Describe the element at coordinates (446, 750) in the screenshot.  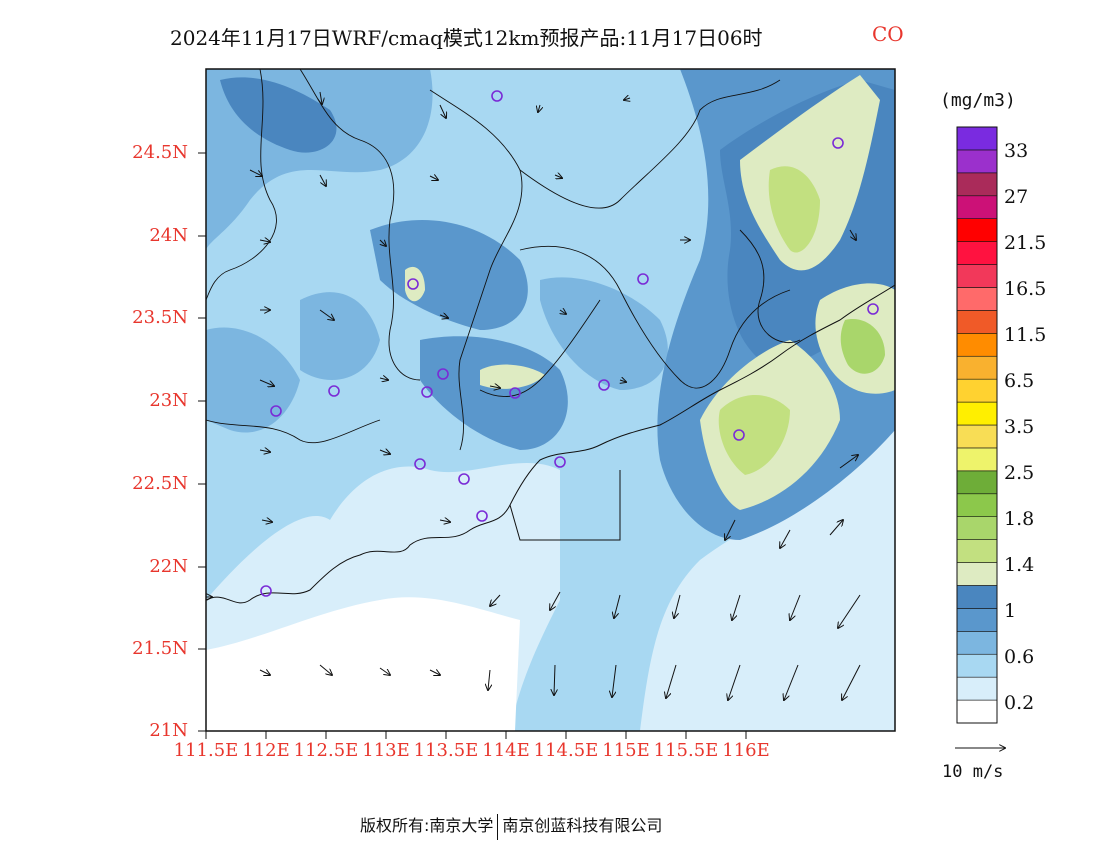
I see `lon-tick: 113.5E` at that location.